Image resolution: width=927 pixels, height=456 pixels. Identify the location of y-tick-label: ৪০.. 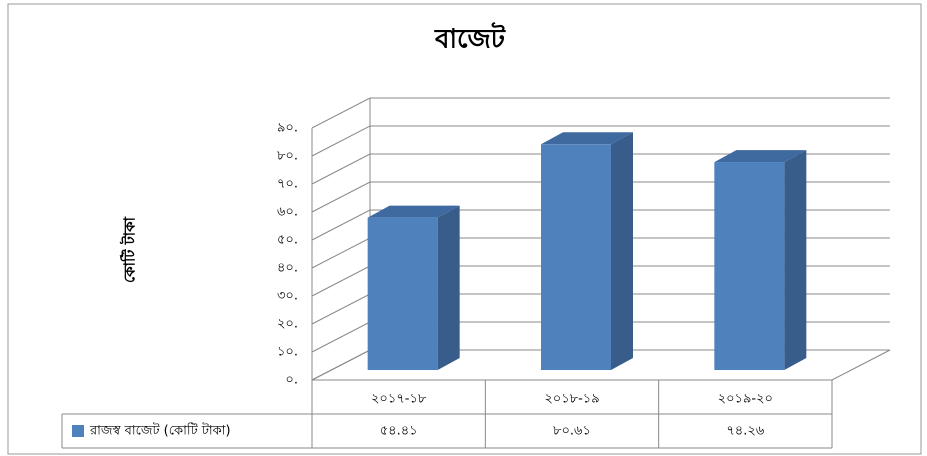
(287, 268).